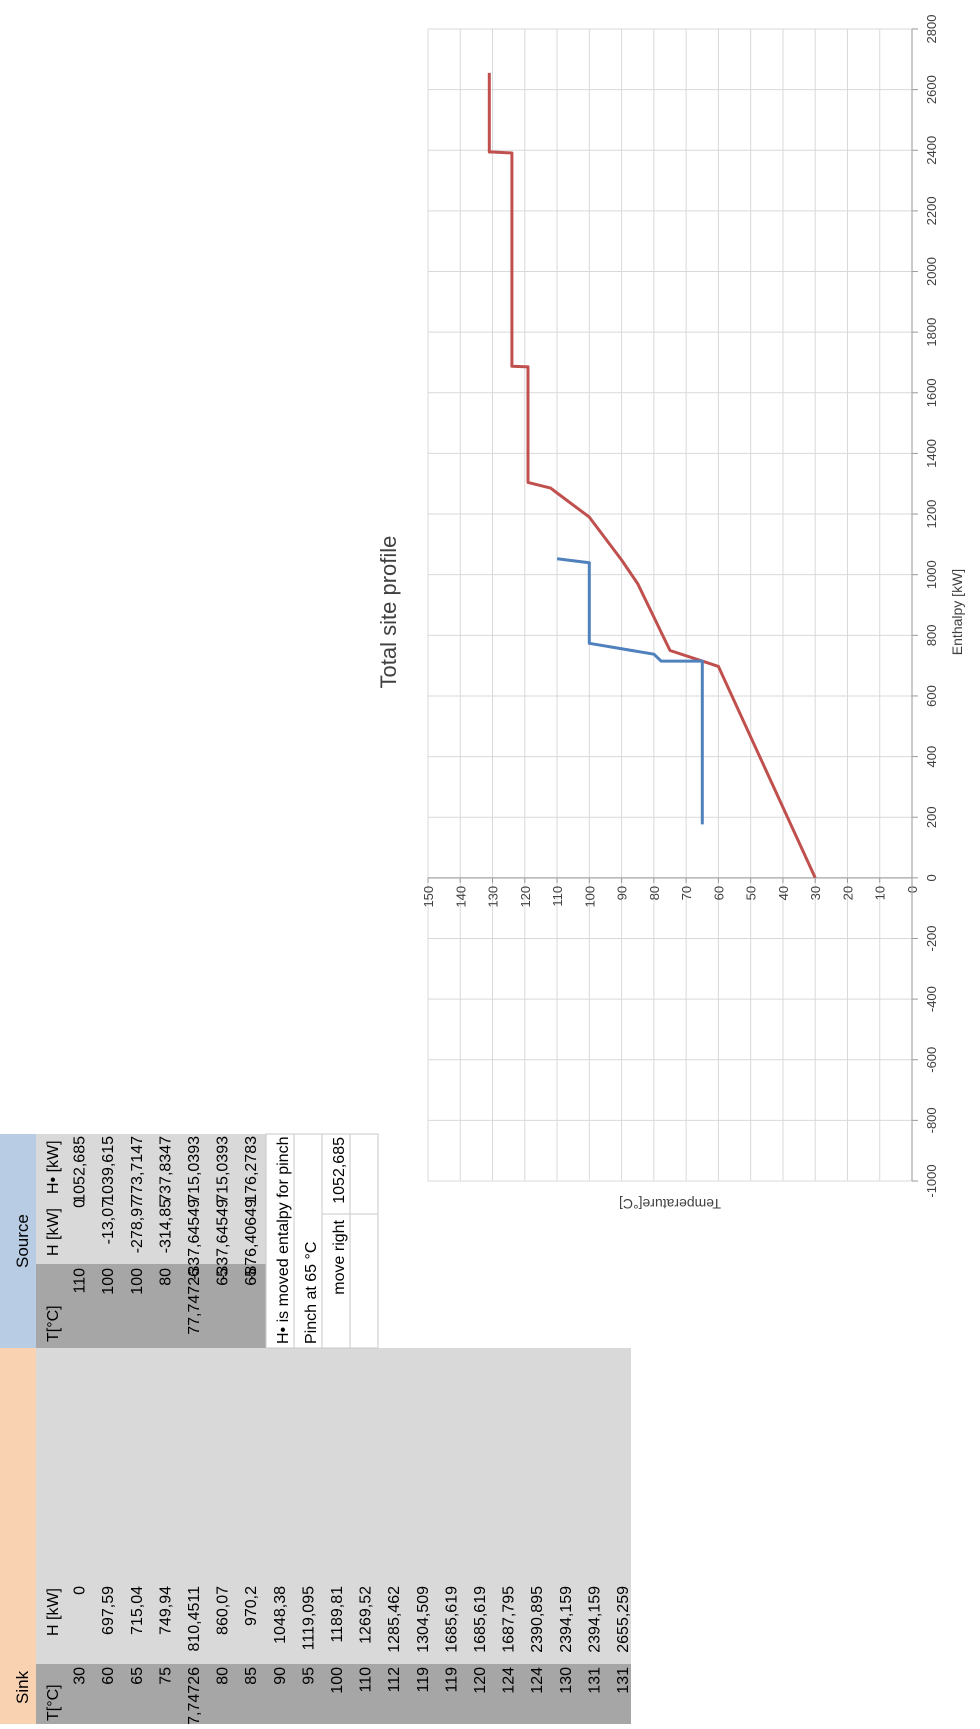  Describe the element at coordinates (53, 1232) in the screenshot. I see `source-col-h: H [kW]` at that location.